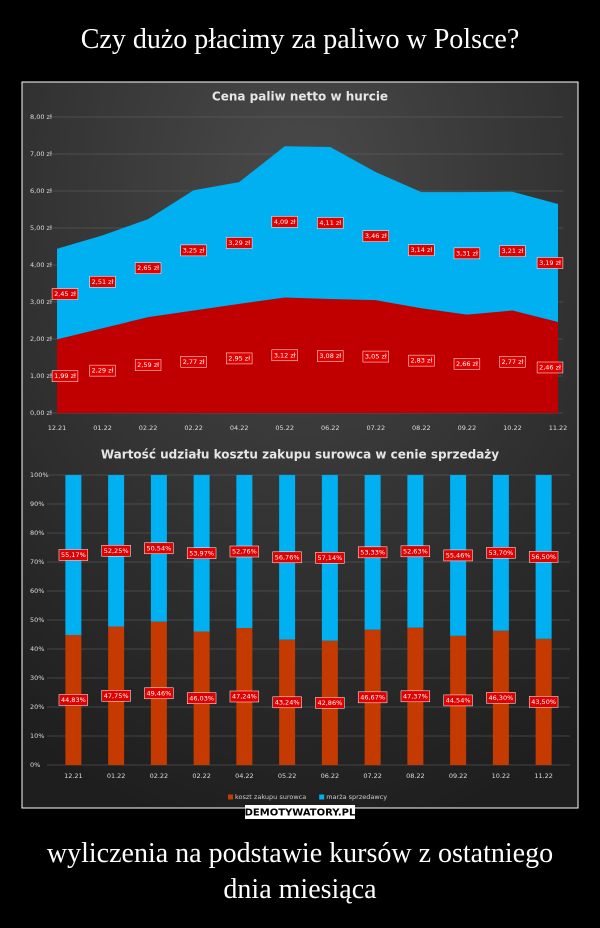  I want to click on value-label: 52,63%, so click(415, 551).